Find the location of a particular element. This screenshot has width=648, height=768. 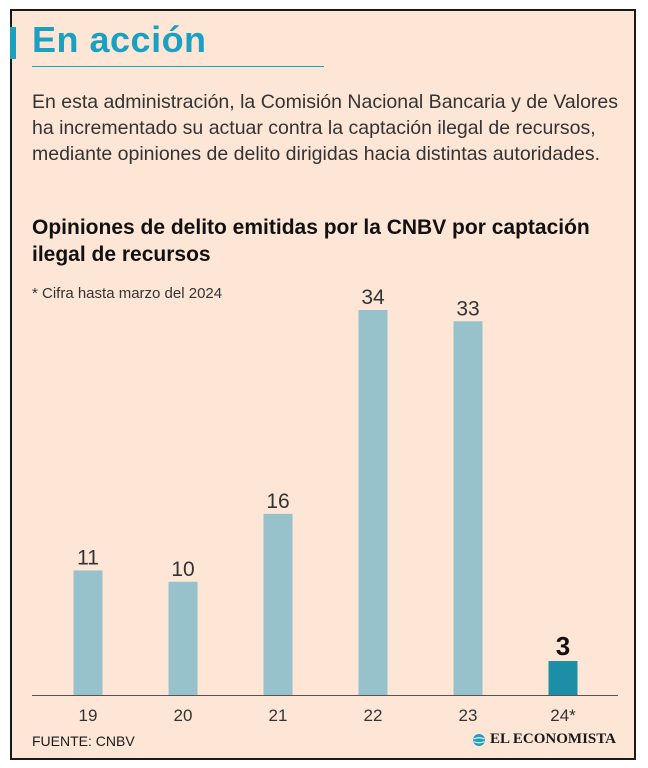

brand-name: EL ECONOMISTA is located at coordinates (553, 739).